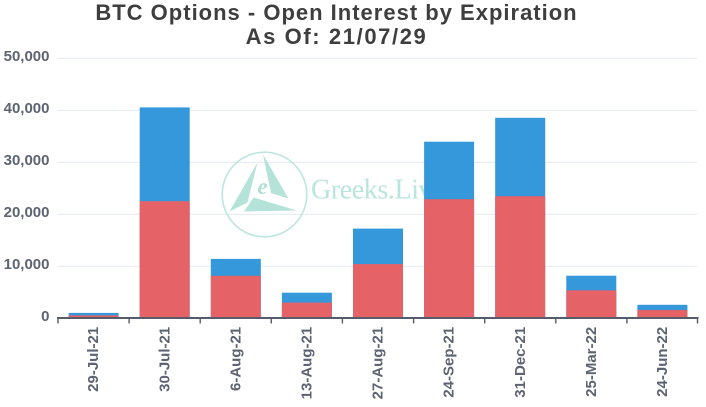 This screenshot has width=706, height=407. Describe the element at coordinates (307, 363) in the screenshot. I see `svg-text: 13-Aug-21` at that location.